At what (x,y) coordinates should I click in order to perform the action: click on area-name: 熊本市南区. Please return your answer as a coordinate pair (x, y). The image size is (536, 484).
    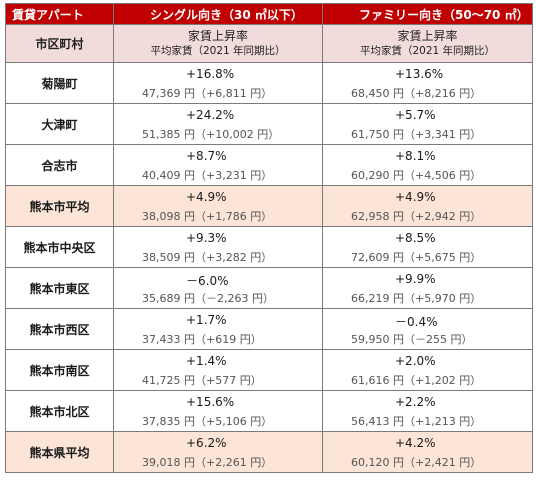
    Looking at the image, I should click on (59, 370).